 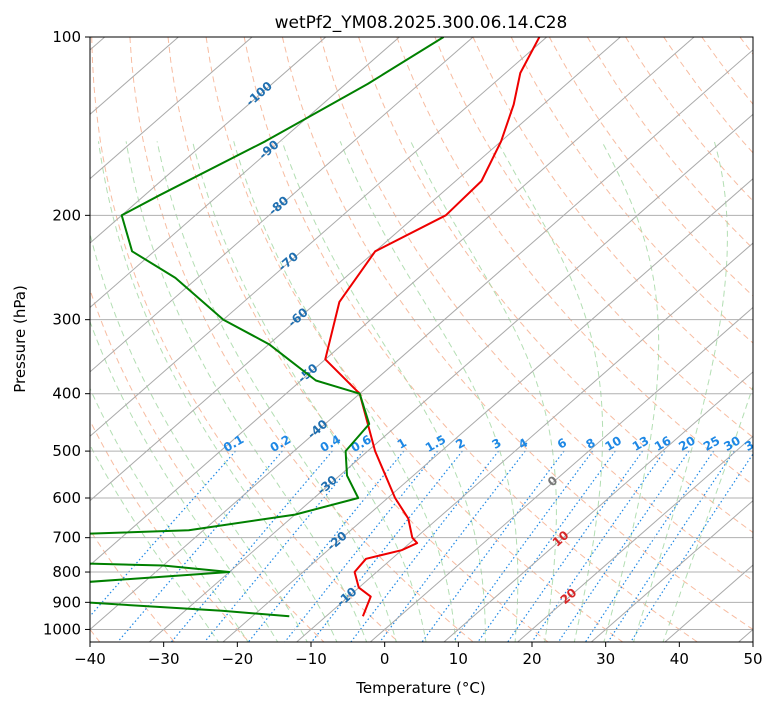 What do you see at coordinates (679, 659) in the screenshot?
I see `x-tick-label: 40` at bounding box center [679, 659].